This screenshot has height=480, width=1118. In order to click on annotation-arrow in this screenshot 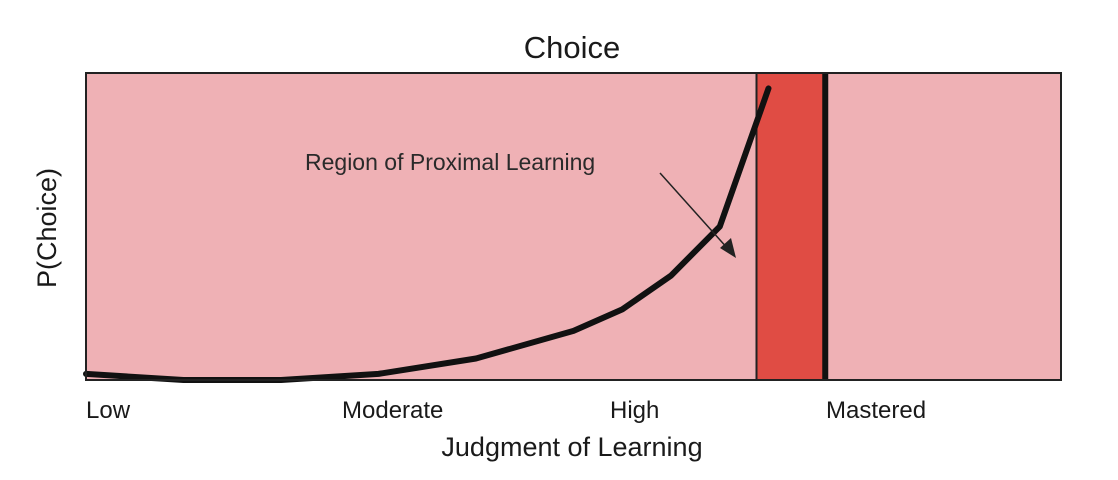, I will do `click(697, 215)`.